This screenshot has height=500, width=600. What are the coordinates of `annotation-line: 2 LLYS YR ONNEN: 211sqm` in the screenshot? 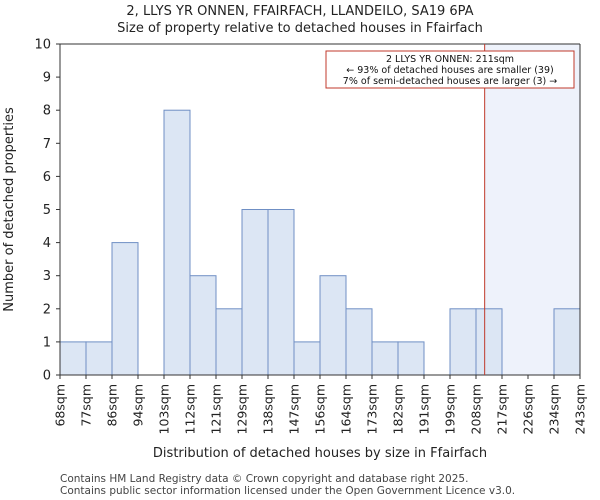 It's located at (450, 59).